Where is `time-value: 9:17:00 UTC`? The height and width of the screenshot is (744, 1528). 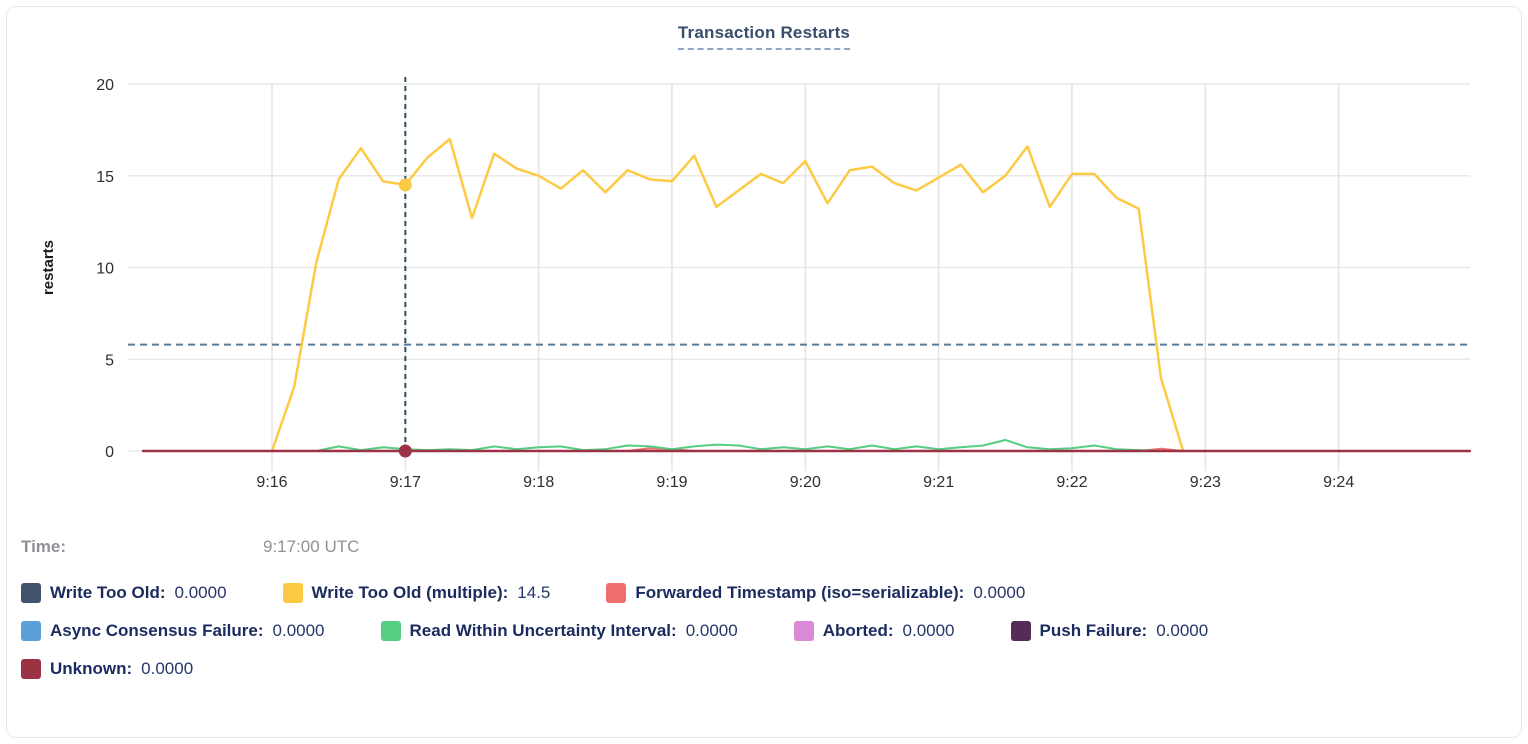 time-value: 9:17:00 UTC is located at coordinates (311, 546).